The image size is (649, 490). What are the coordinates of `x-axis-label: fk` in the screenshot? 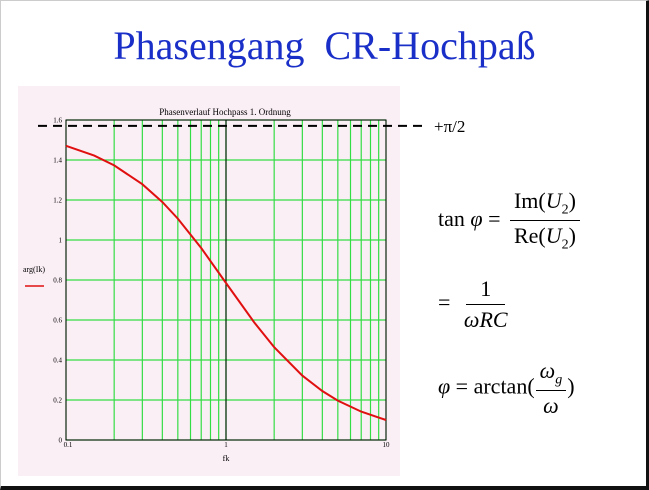 It's located at (226, 458).